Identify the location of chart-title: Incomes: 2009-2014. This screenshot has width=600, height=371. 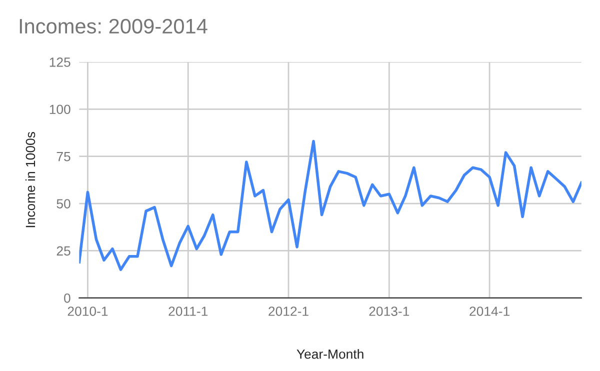
(114, 26).